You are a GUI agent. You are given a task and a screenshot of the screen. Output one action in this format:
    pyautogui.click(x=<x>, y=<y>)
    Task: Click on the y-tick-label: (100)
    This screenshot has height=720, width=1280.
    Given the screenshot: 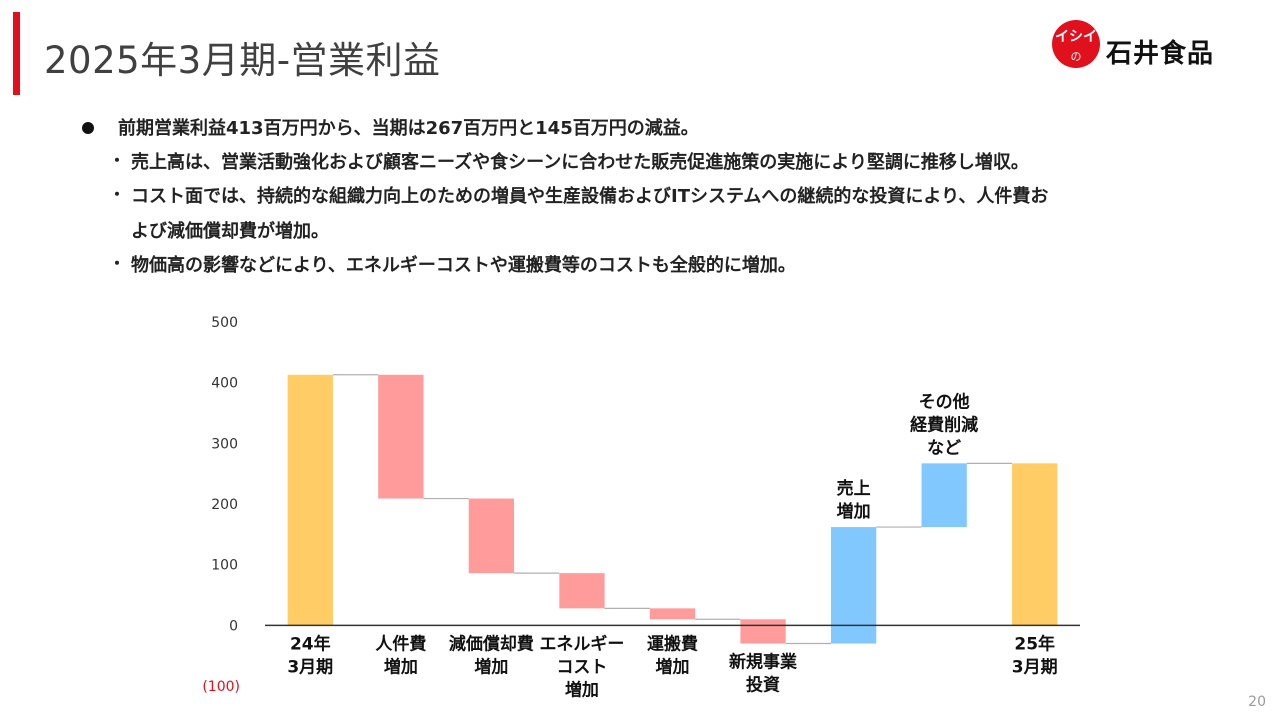 What is the action you would take?
    pyautogui.click(x=221, y=687)
    